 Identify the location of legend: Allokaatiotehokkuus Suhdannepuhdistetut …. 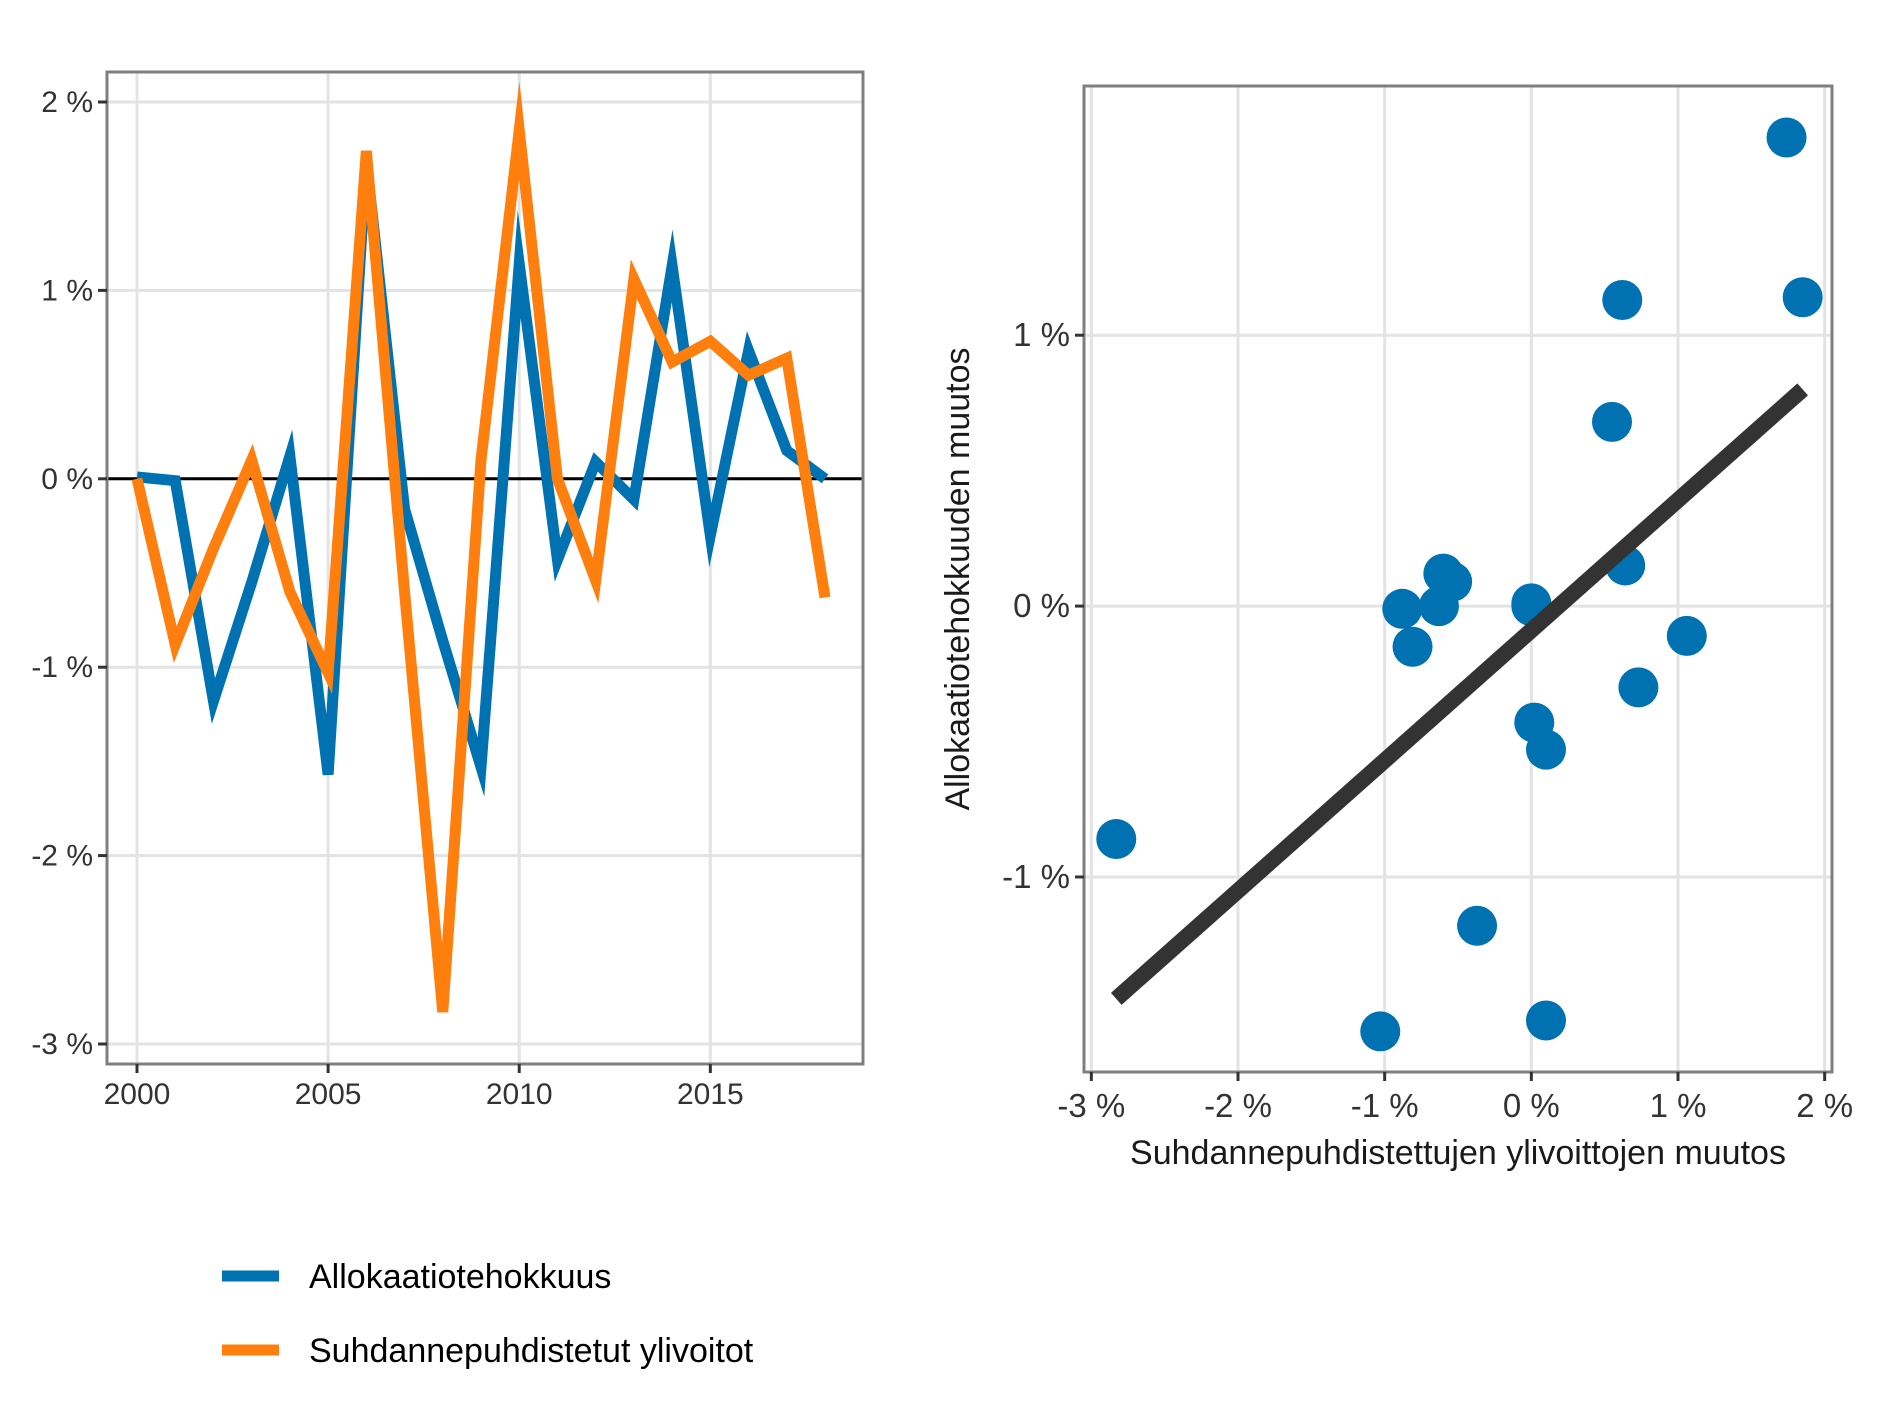
(488, 1314).